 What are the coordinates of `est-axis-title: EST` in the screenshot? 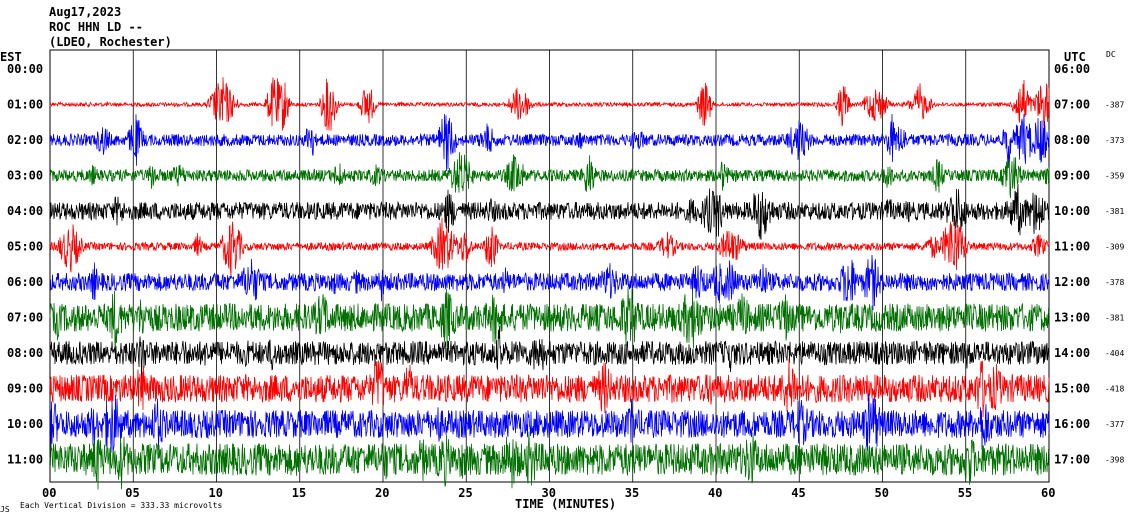 It's located at (11, 57).